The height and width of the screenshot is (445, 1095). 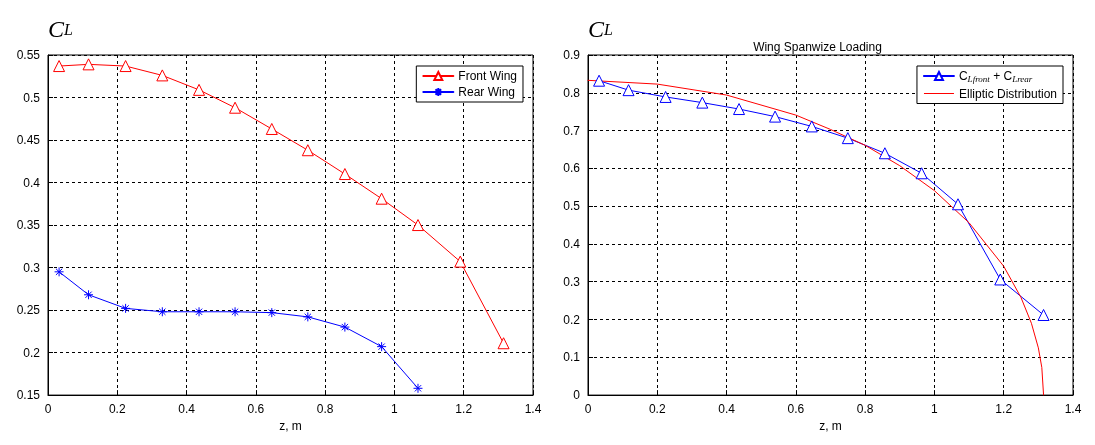 What do you see at coordinates (488, 76) in the screenshot?
I see `legend-label: Front Wing` at bounding box center [488, 76].